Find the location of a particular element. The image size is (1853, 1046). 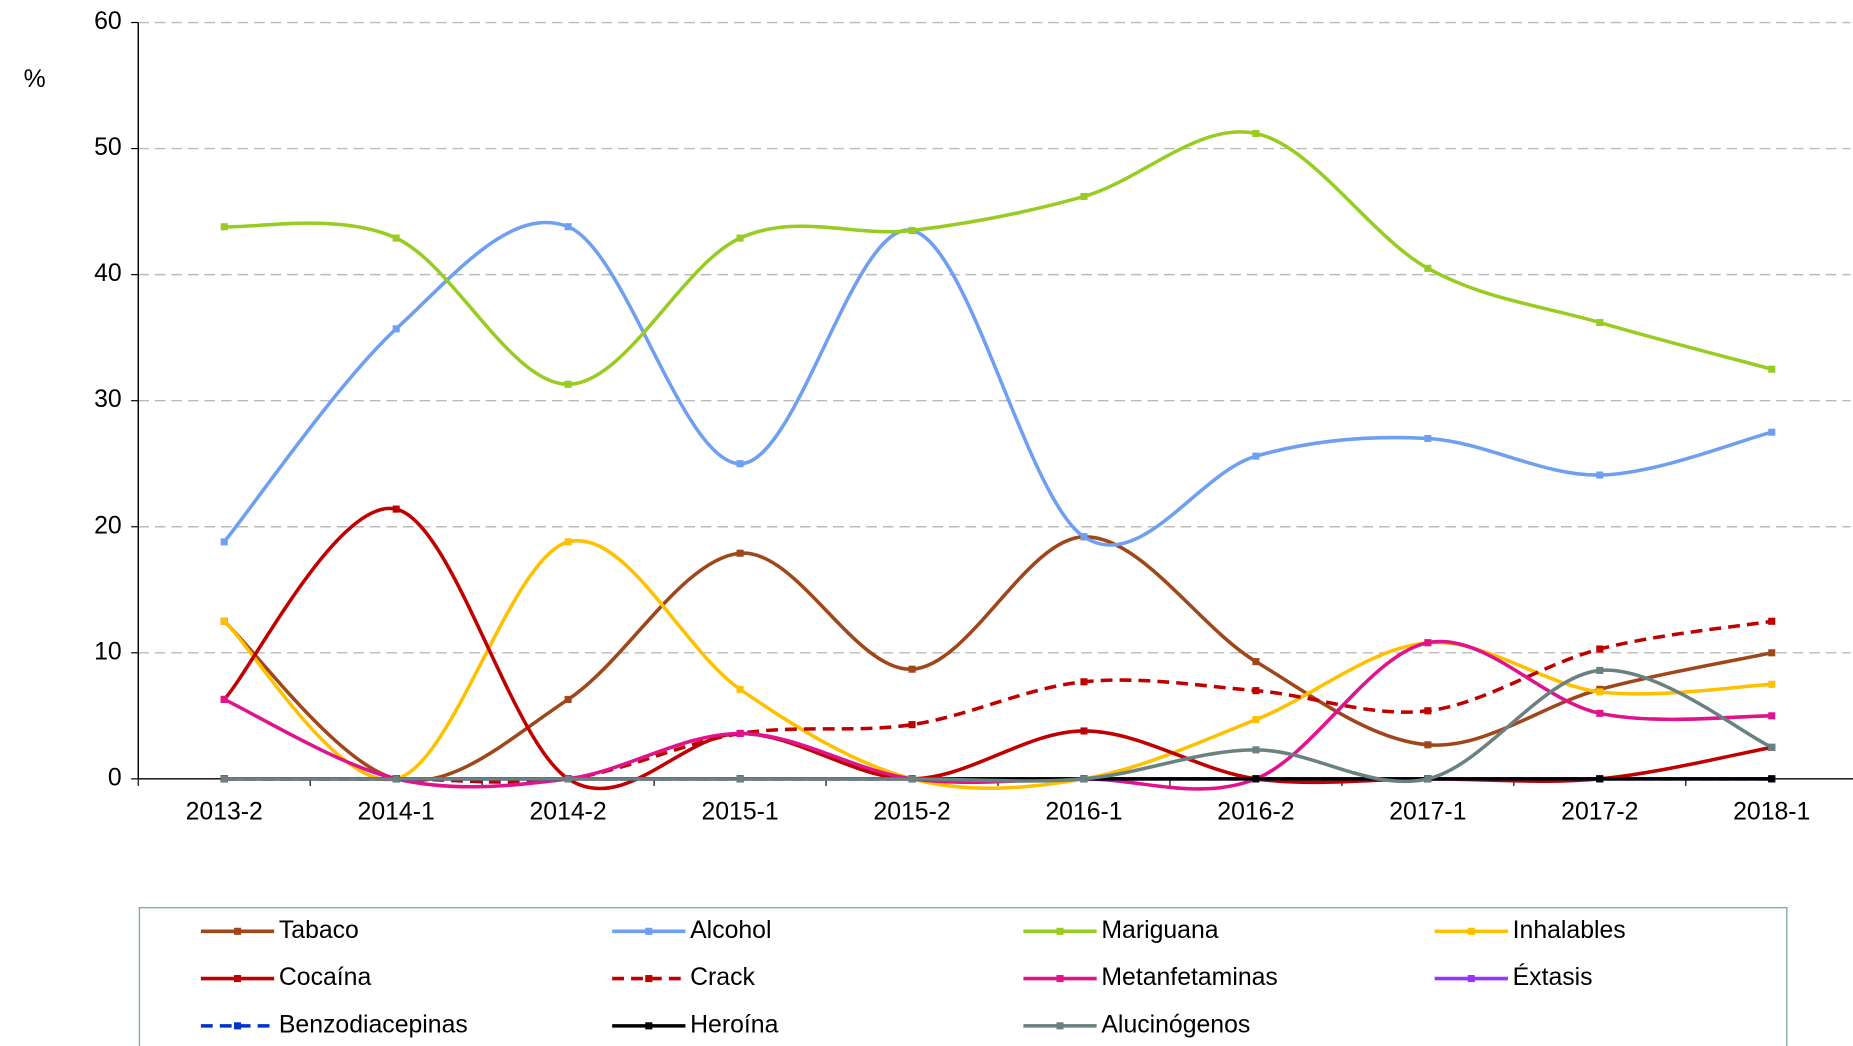

legend-label: Cocaína is located at coordinates (325, 977).